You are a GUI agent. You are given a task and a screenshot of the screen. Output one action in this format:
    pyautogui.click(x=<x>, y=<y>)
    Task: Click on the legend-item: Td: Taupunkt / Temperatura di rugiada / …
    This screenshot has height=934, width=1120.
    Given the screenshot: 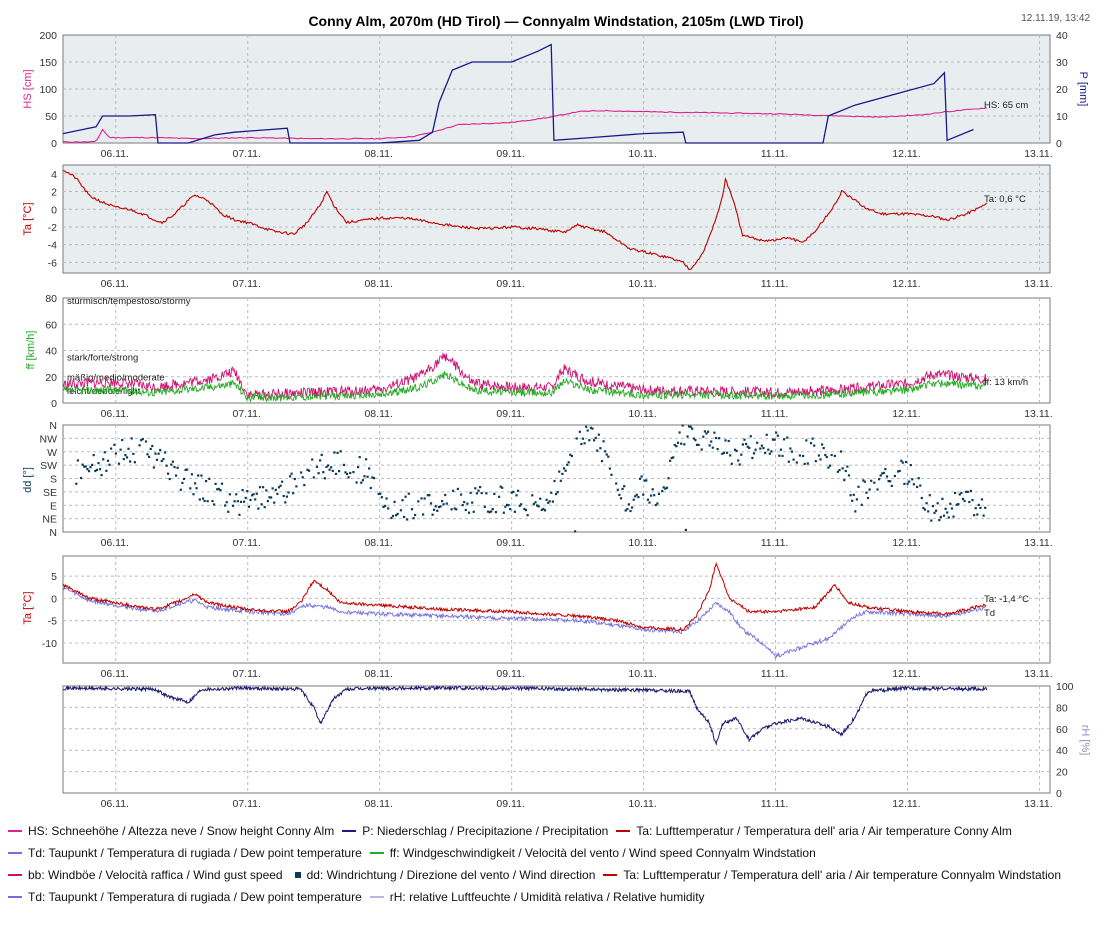 What is the action you would take?
    pyautogui.click(x=185, y=897)
    